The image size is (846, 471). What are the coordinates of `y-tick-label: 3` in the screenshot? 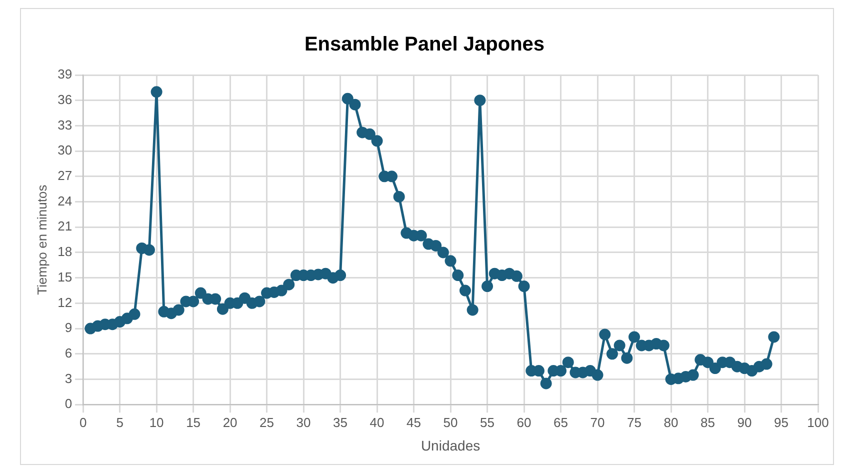 It's located at (68, 378).